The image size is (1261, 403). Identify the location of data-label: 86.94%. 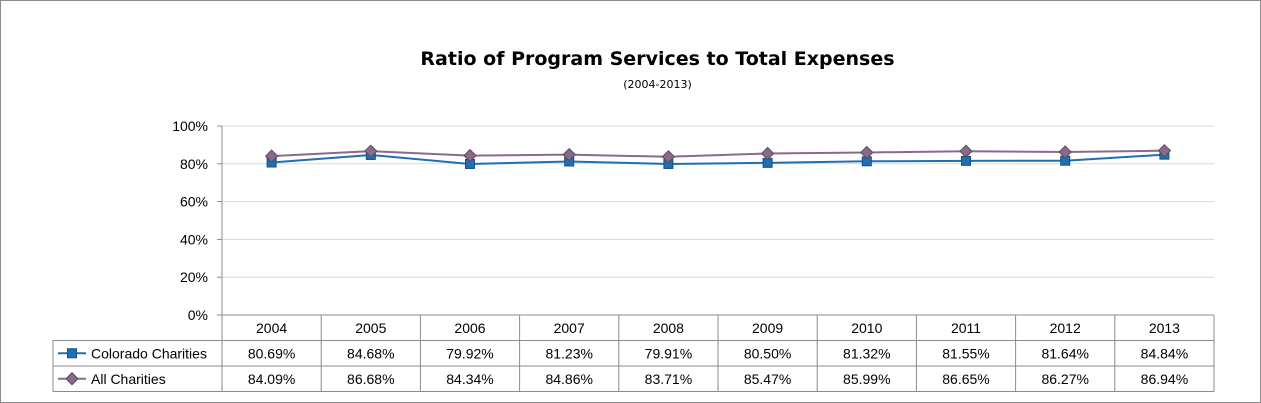
(1164, 379).